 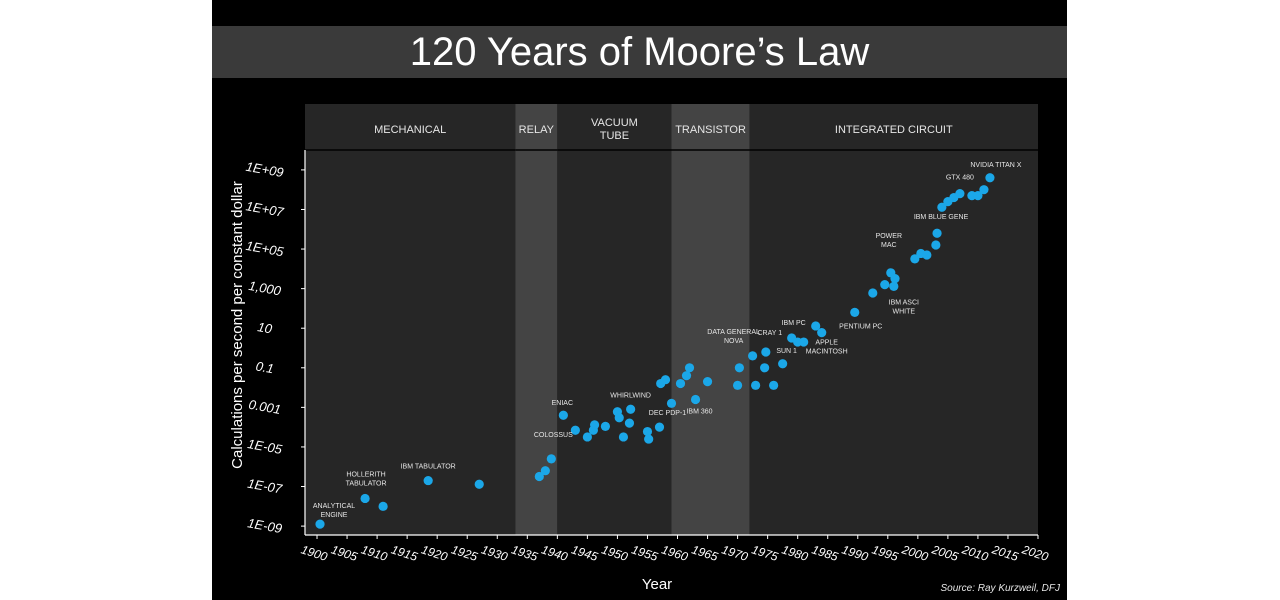 What do you see at coordinates (537, 130) in the screenshot?
I see `era-label-relay: RELAY` at bounding box center [537, 130].